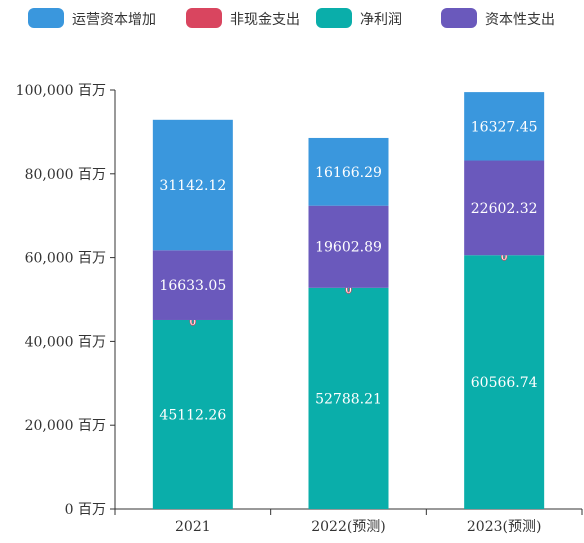 The width and height of the screenshot is (584, 543). What do you see at coordinates (265, 20) in the screenshot?
I see `legend-label: 非现金支出` at bounding box center [265, 20].